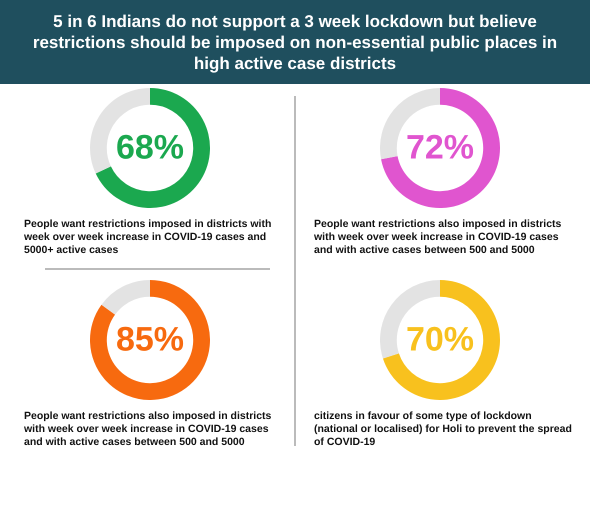  What do you see at coordinates (440, 339) in the screenshot?
I see `data-label: 70%` at bounding box center [440, 339].